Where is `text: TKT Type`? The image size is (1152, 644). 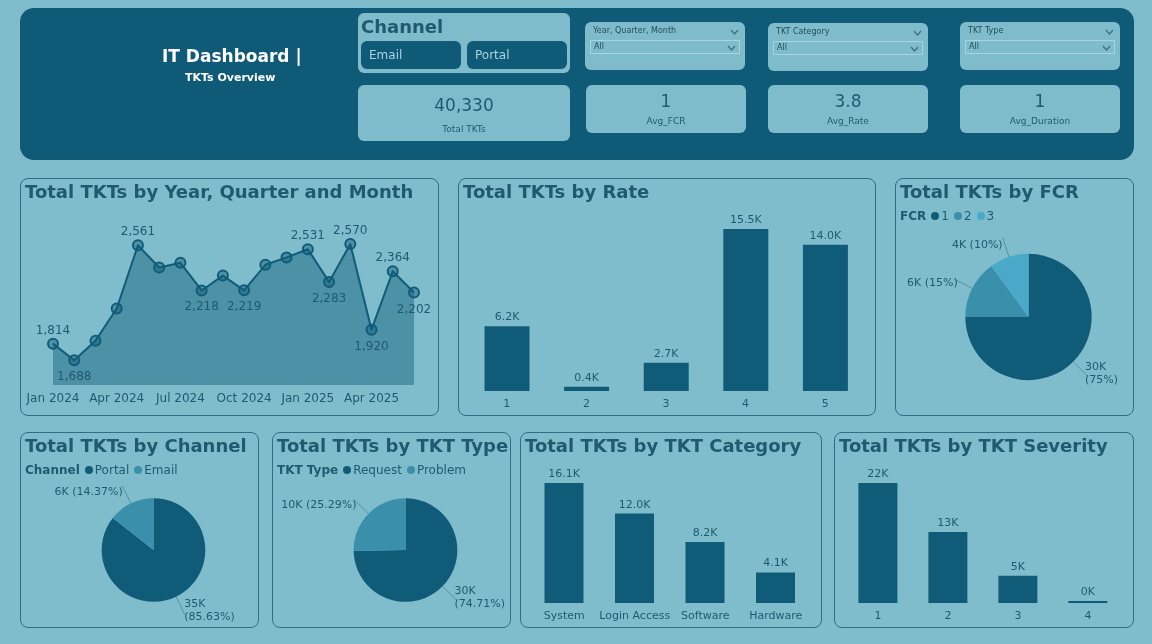
text: TKT Type is located at coordinates (986, 30).